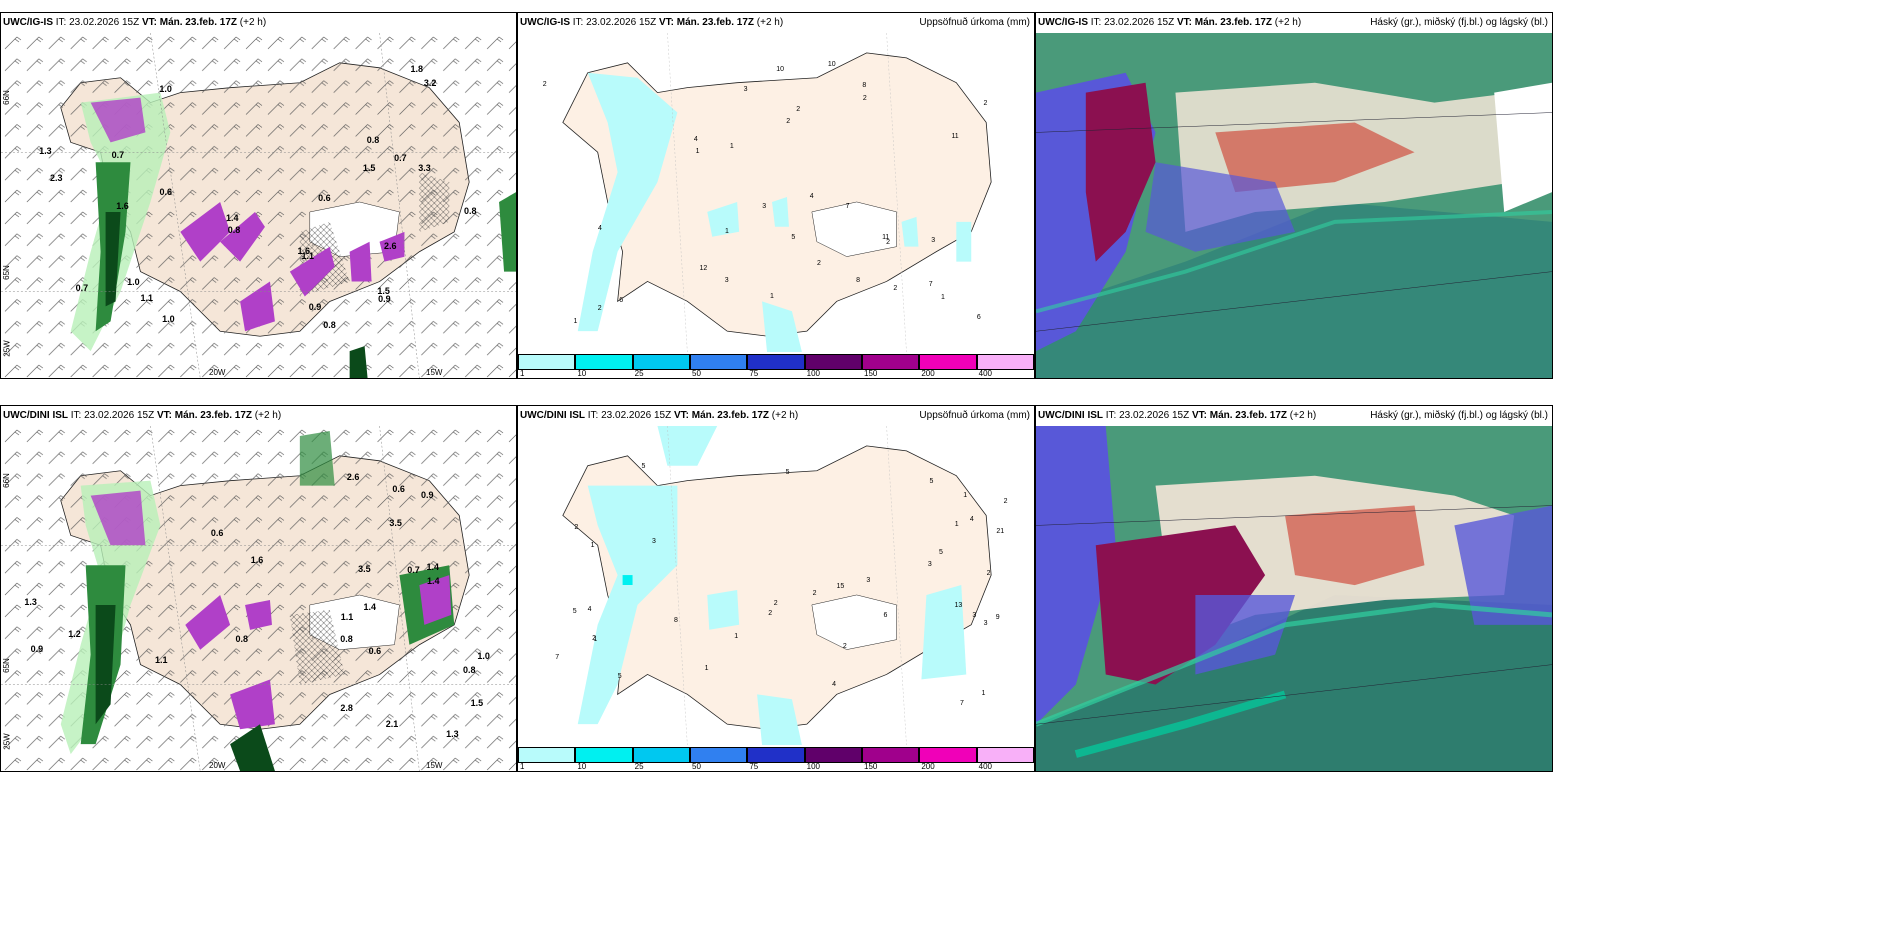 The image size is (1900, 950). I want to click on panel-title: Uppsöfnuð úrkoma (mm), so click(974, 22).